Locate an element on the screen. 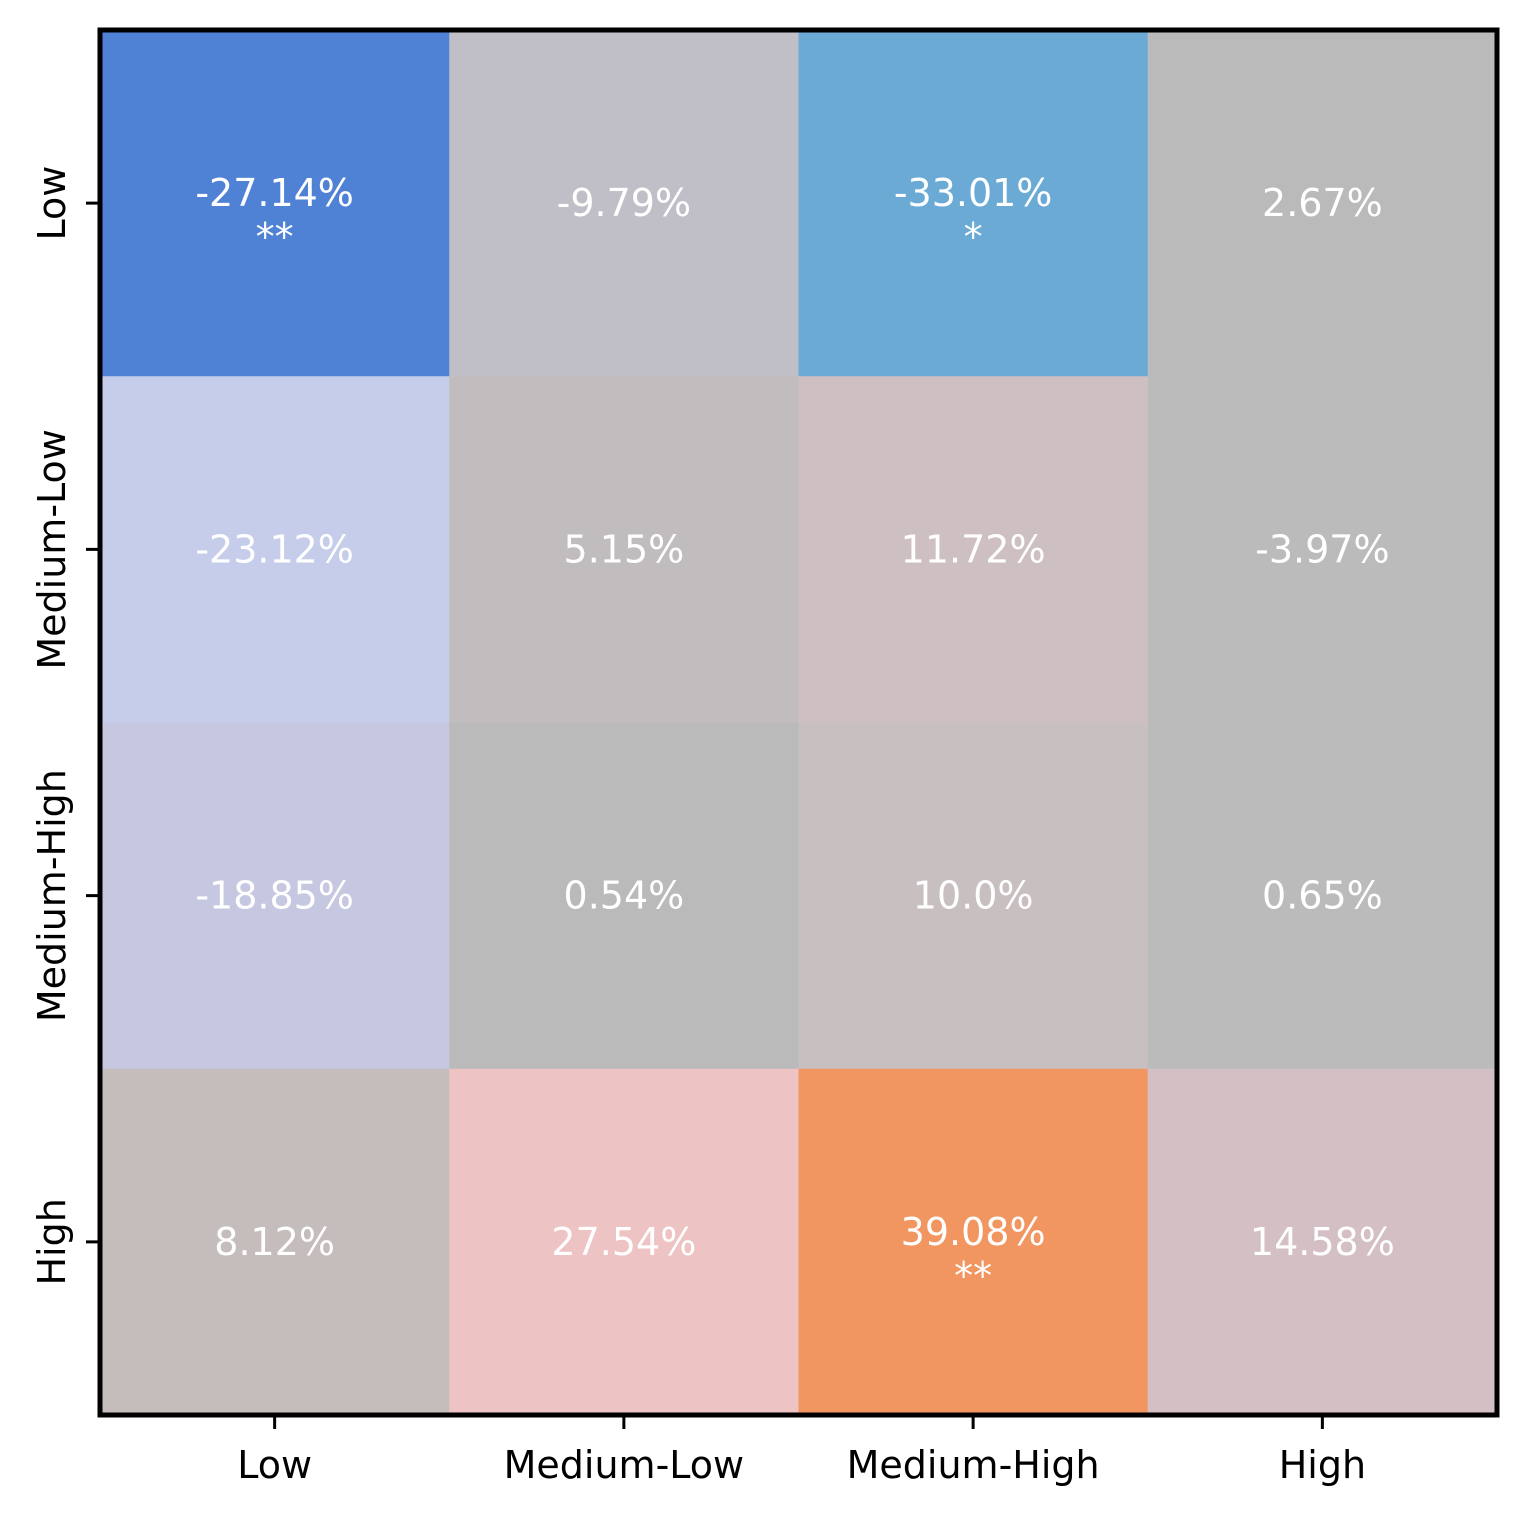 The height and width of the screenshot is (1522, 1526). heatmap-cell-r1-c1 is located at coordinates (624, 549).